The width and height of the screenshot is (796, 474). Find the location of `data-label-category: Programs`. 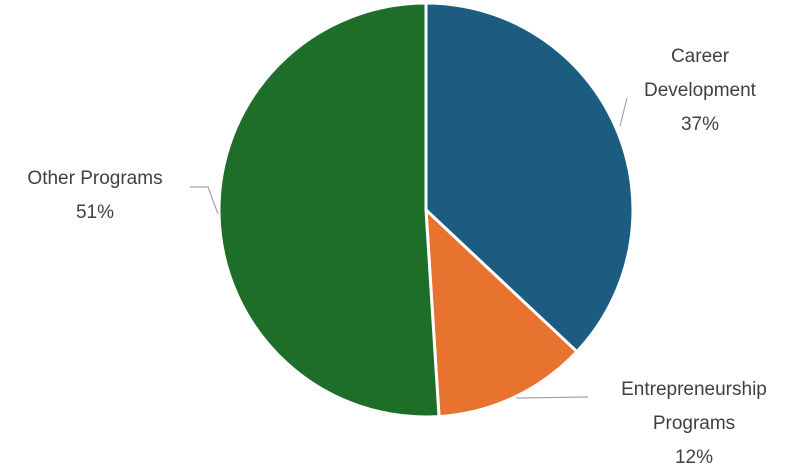

data-label-category: Programs is located at coordinates (694, 423).